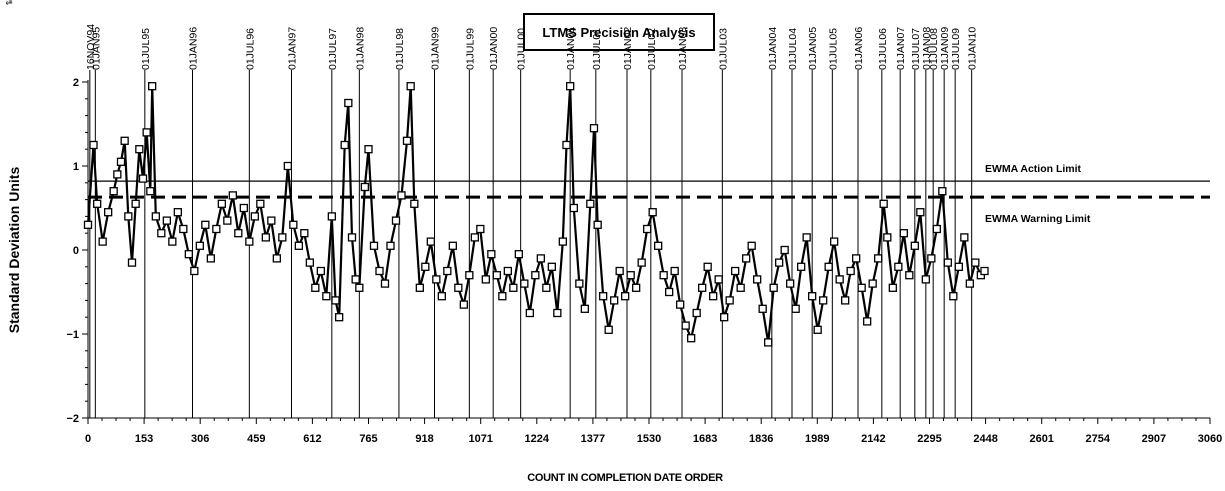  Describe the element at coordinates (571, 48) in the screenshot. I see `date-marker-label: 01JAN01` at that location.